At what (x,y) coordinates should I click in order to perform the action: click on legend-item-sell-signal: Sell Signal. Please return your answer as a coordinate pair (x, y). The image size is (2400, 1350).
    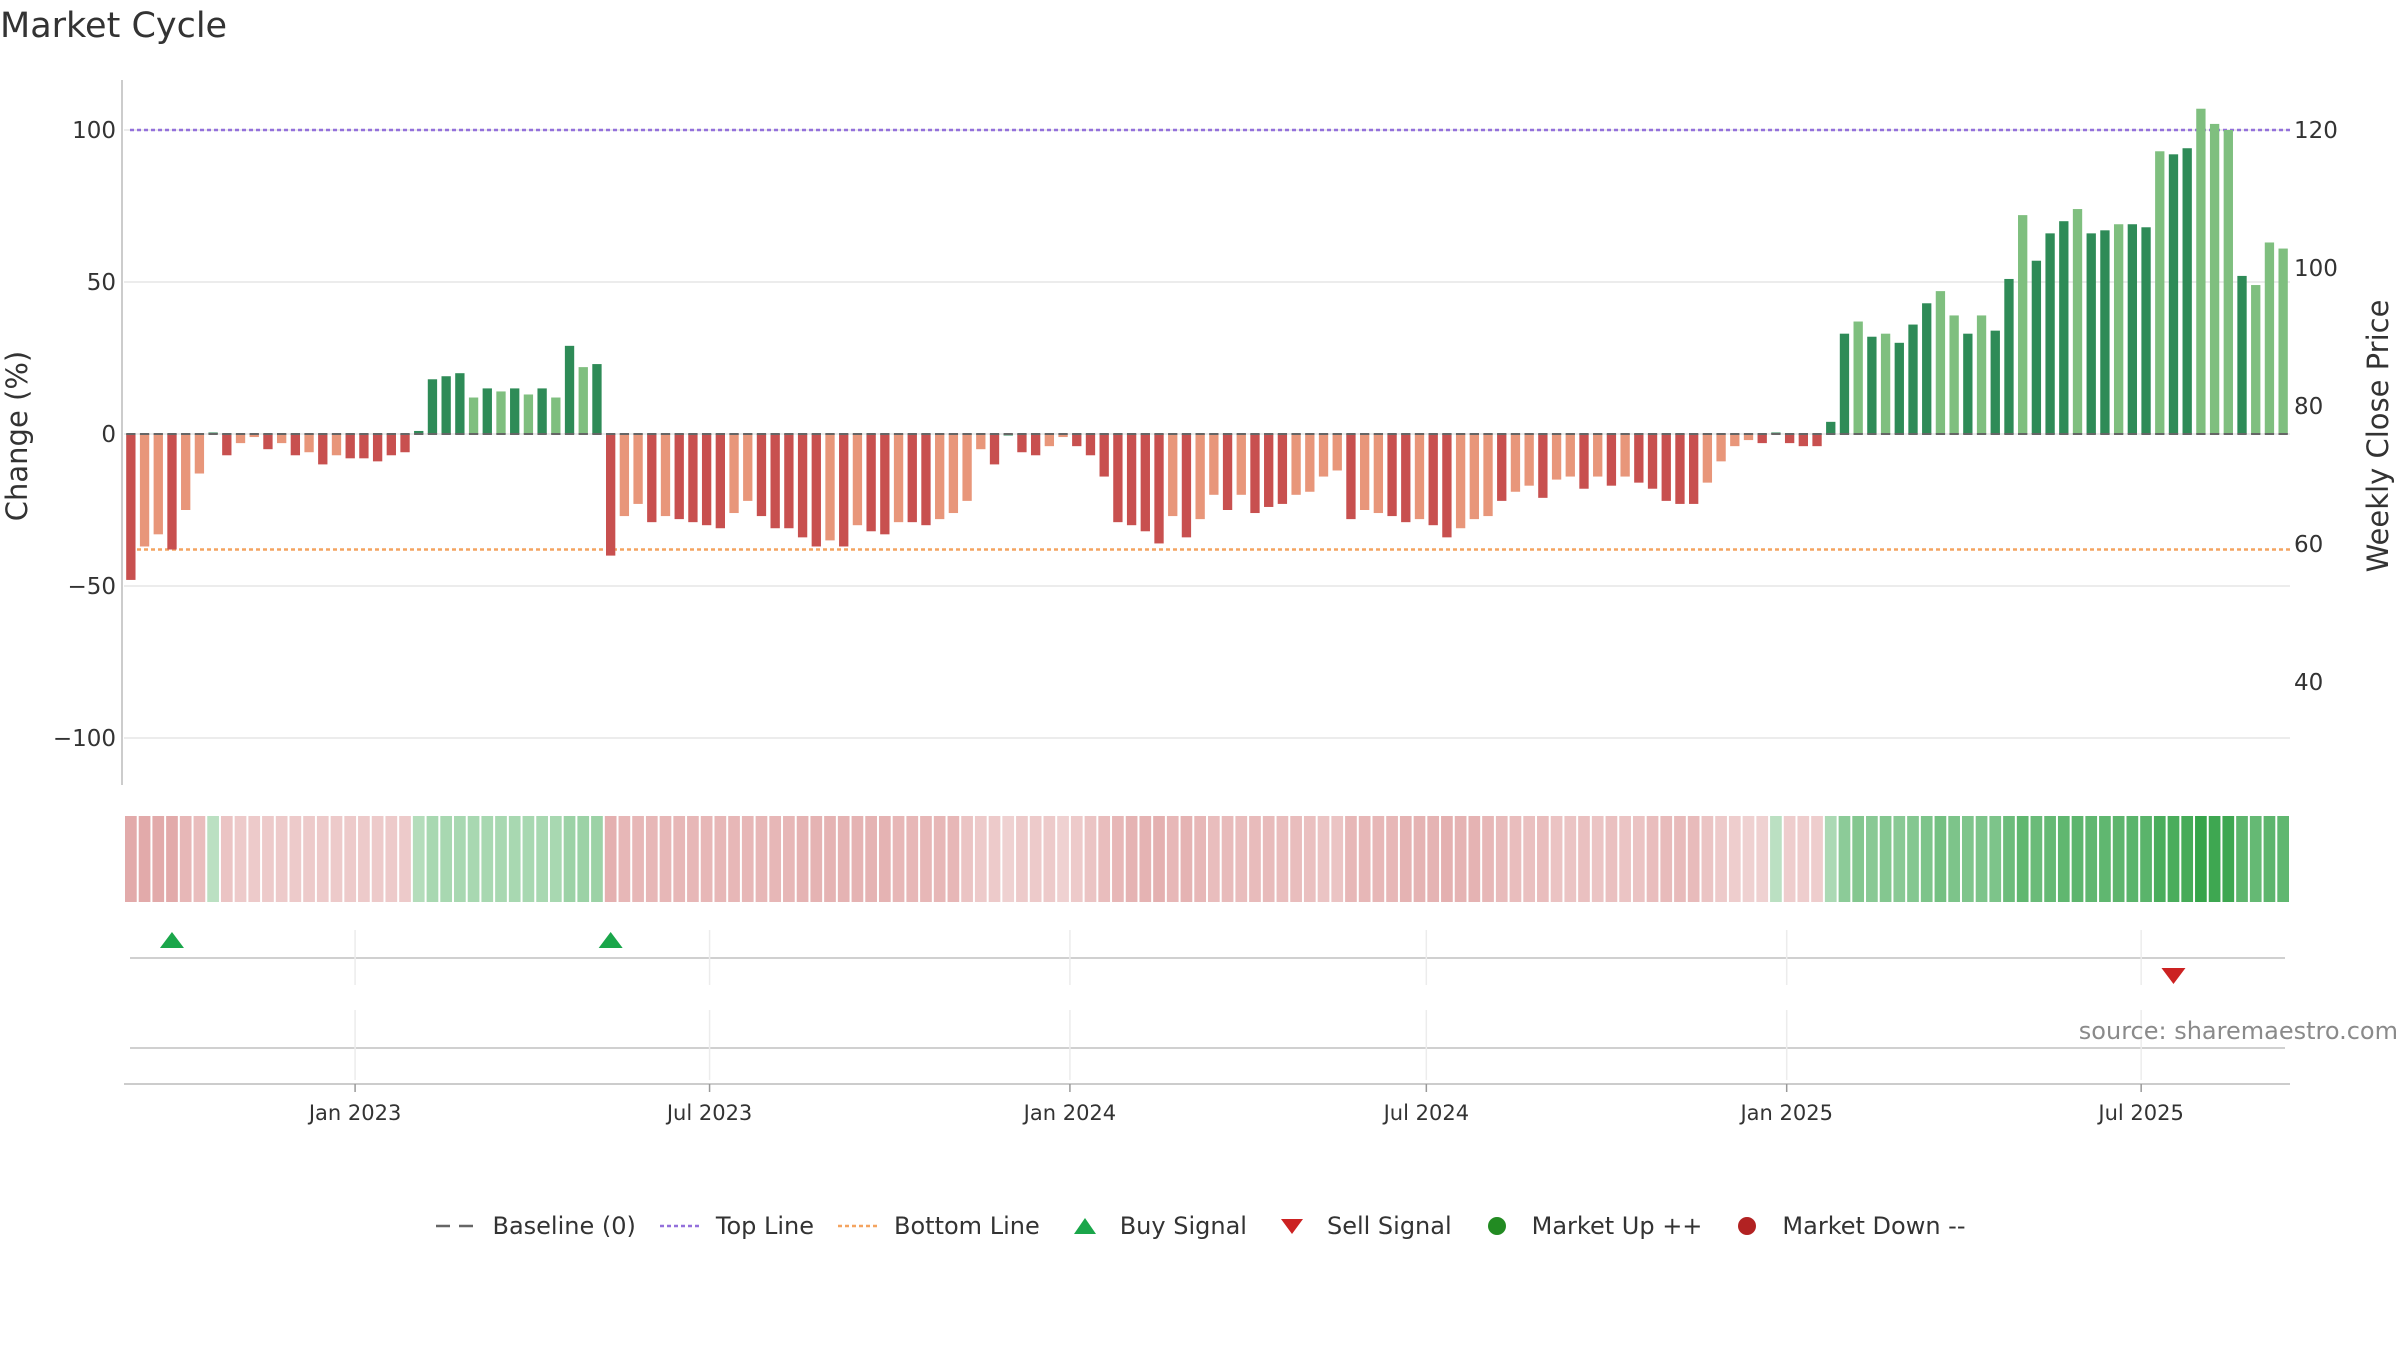
    Looking at the image, I should click on (1360, 1226).